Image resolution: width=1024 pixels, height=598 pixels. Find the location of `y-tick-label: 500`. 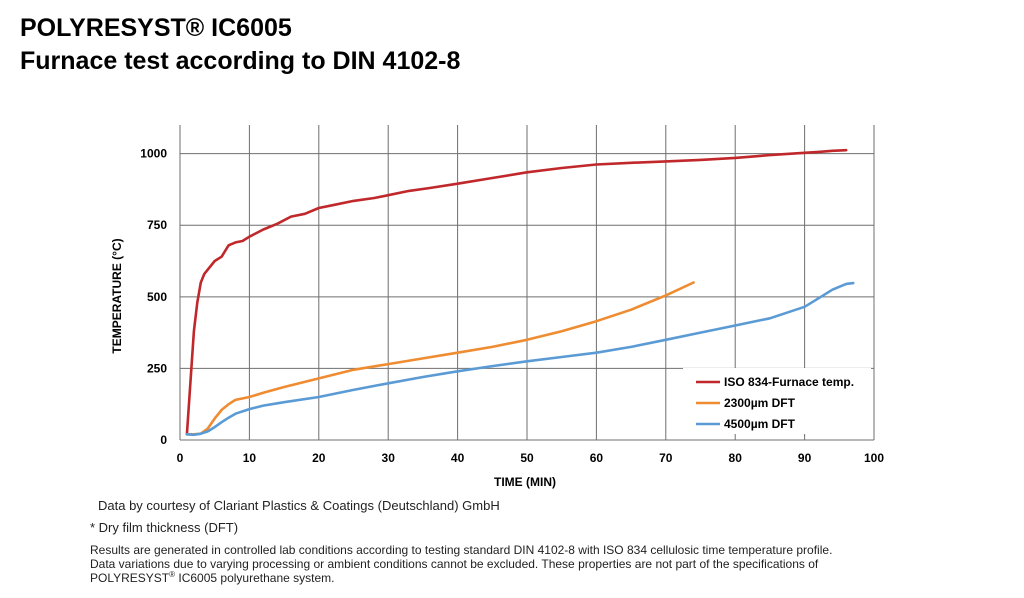

y-tick-label: 500 is located at coordinates (157, 297).